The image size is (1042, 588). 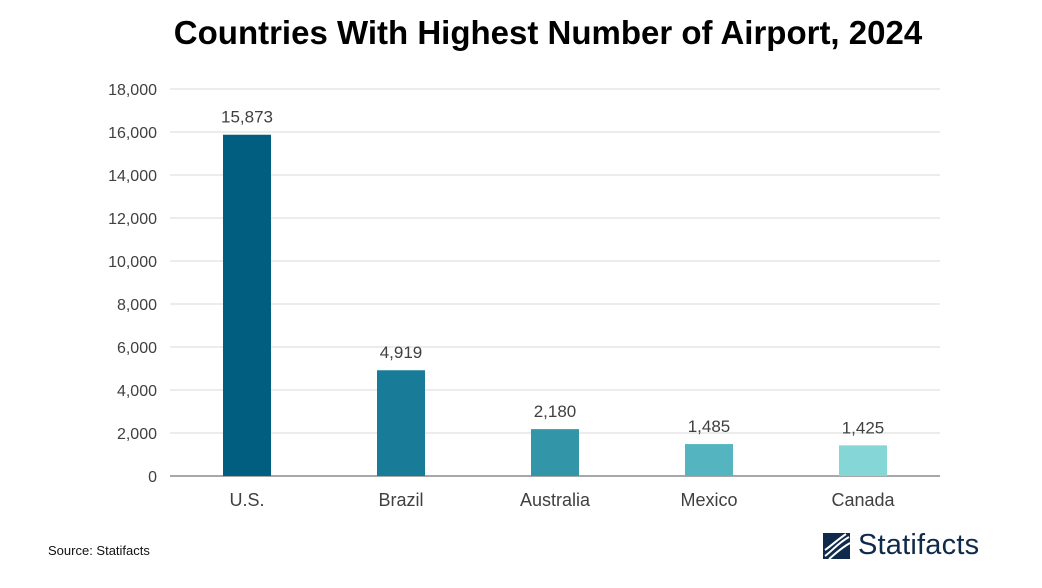 What do you see at coordinates (99, 550) in the screenshot?
I see `source-note: Source: Statifacts` at bounding box center [99, 550].